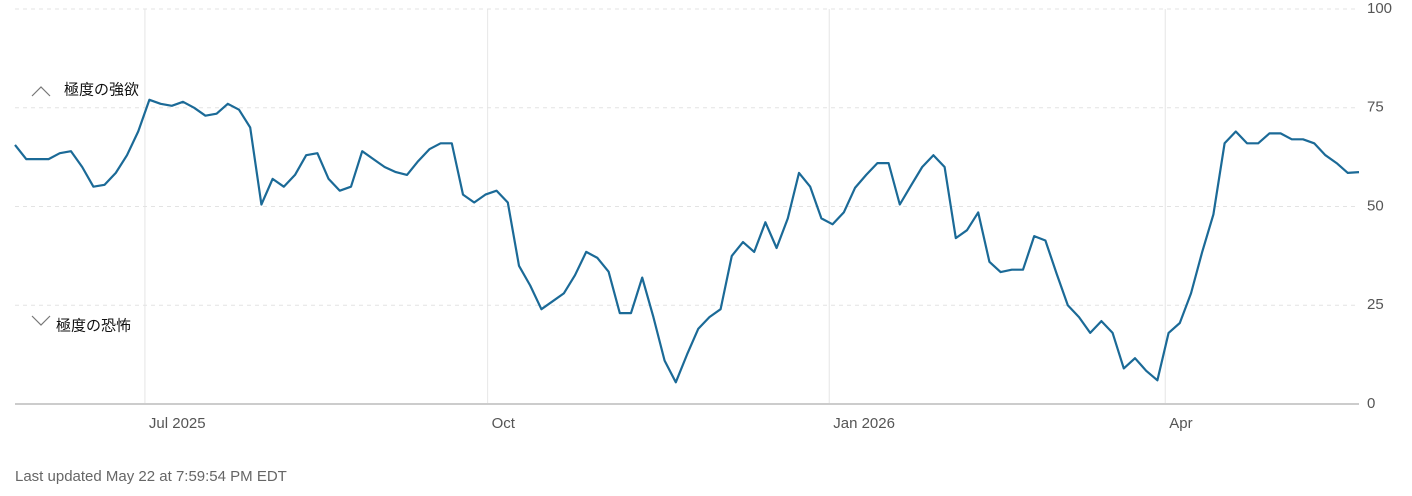  Describe the element at coordinates (504, 423) in the screenshot. I see `x-tick-label: Oct` at that location.